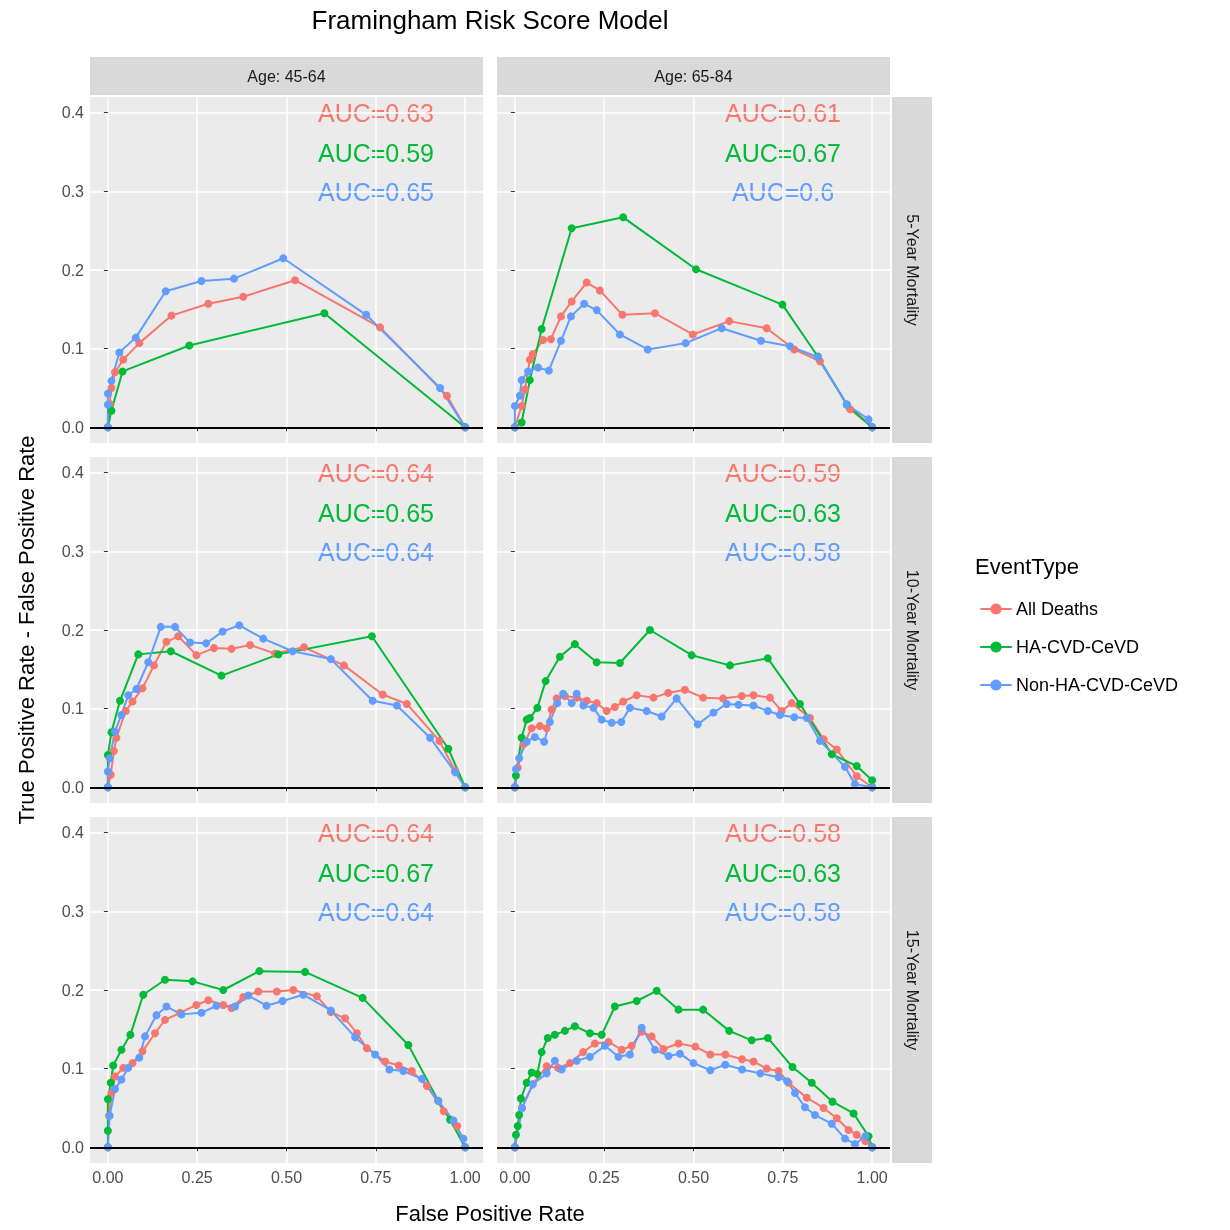 The image size is (1230, 1230). I want to click on y2-axis-title: 15-Year Mortality, so click(912, 990).